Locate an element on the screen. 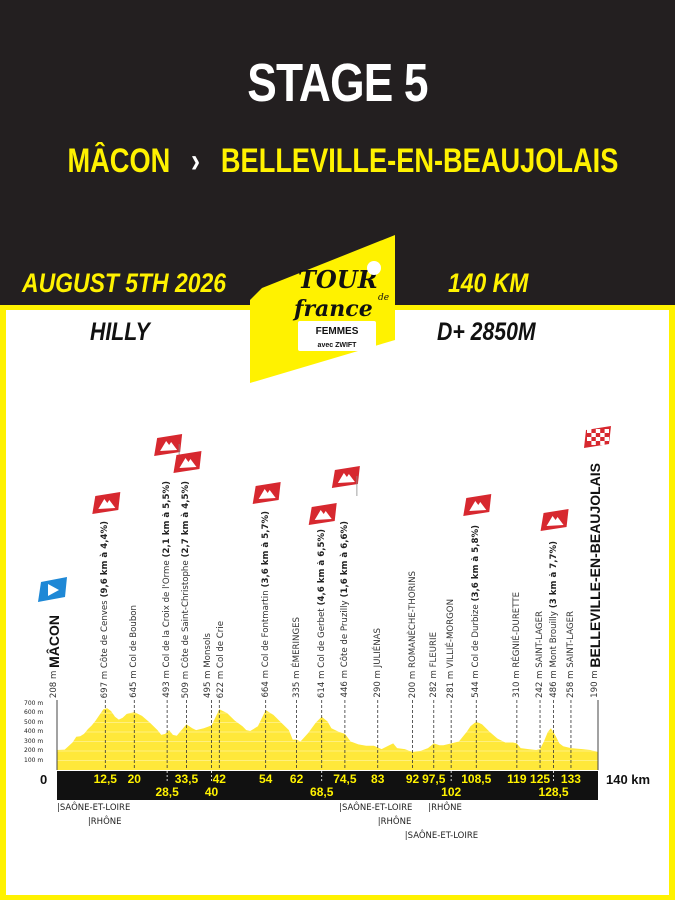 Image resolution: width=675 pixels, height=900 pixels. waypoint-altitude: 281 m is located at coordinates (451, 682).